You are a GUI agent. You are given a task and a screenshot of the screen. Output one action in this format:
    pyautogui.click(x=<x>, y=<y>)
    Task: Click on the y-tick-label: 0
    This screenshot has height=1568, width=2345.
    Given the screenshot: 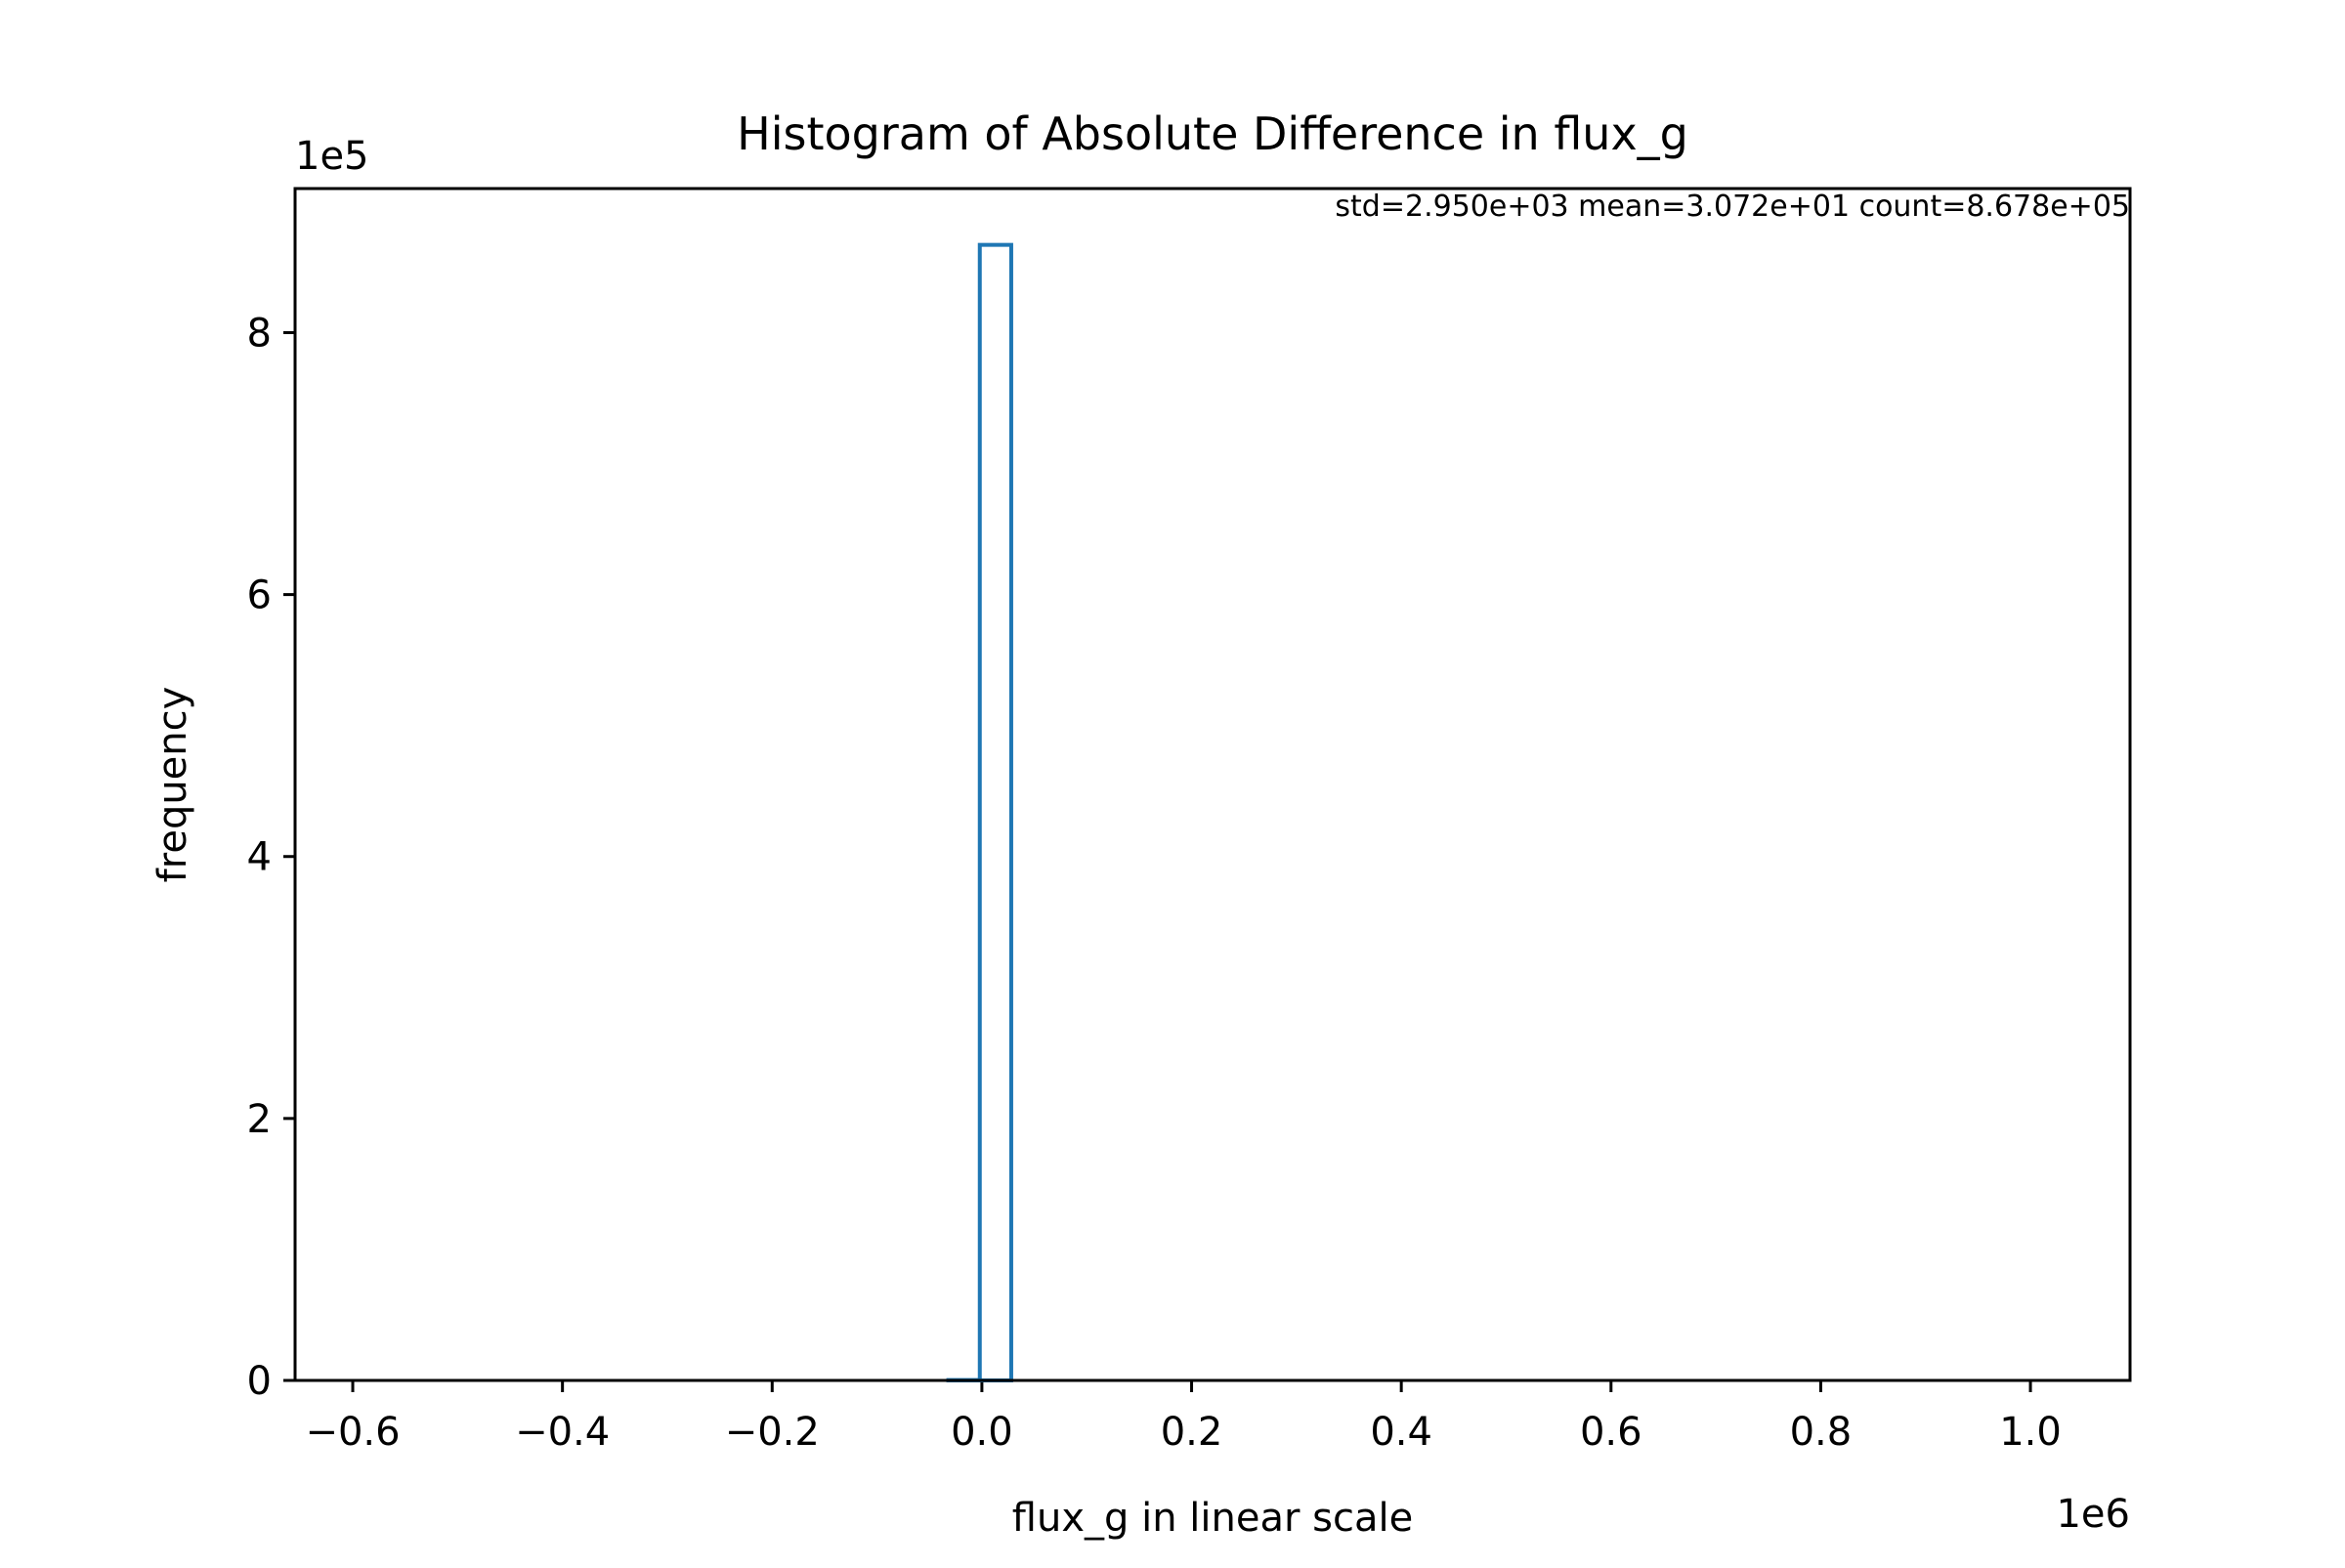 What is the action you would take?
    pyautogui.click(x=259, y=1381)
    